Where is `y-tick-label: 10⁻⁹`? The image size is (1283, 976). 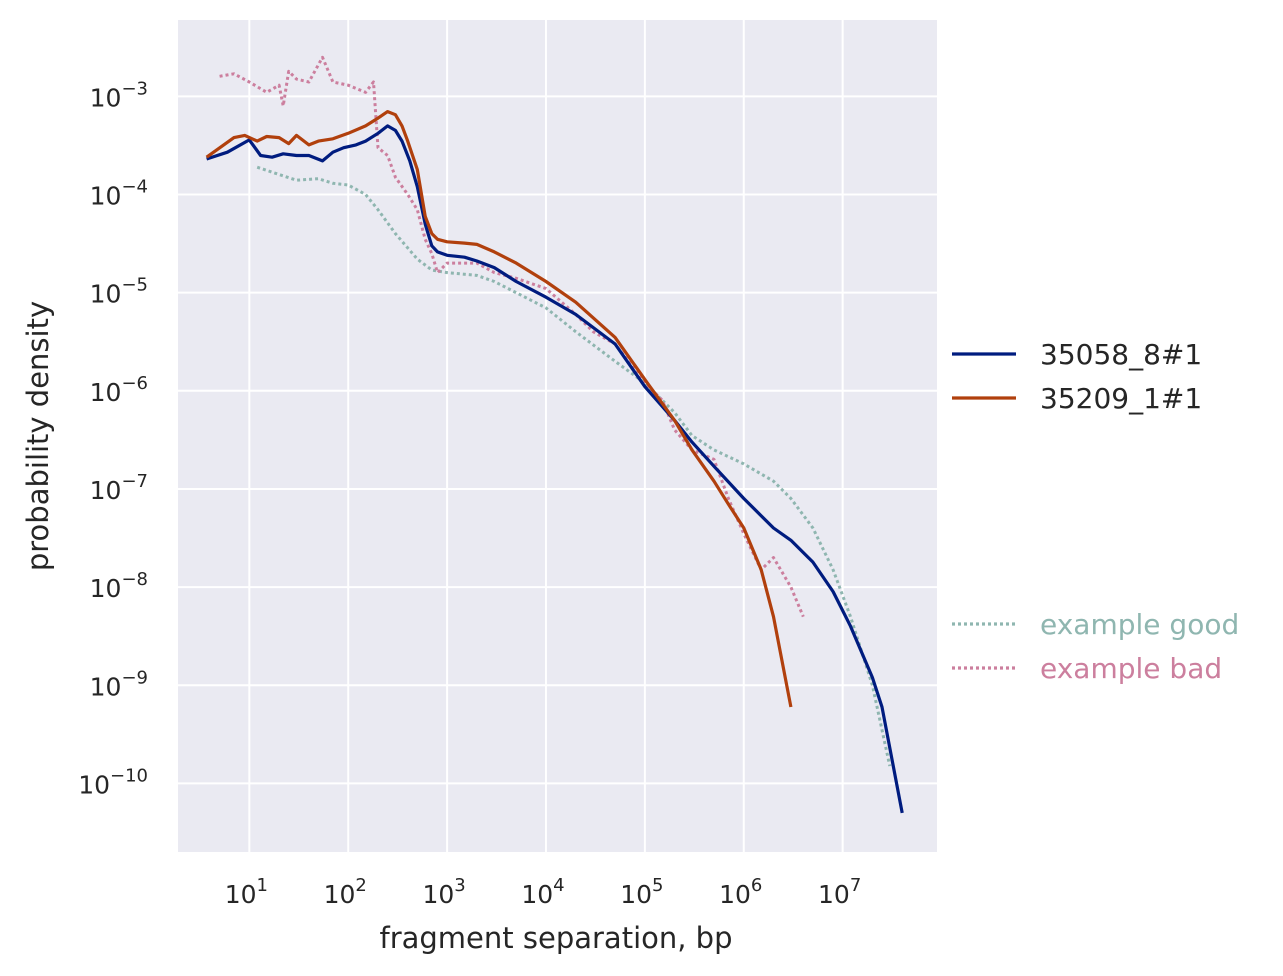 y-tick-label: 10⁻⁹ is located at coordinates (119, 684).